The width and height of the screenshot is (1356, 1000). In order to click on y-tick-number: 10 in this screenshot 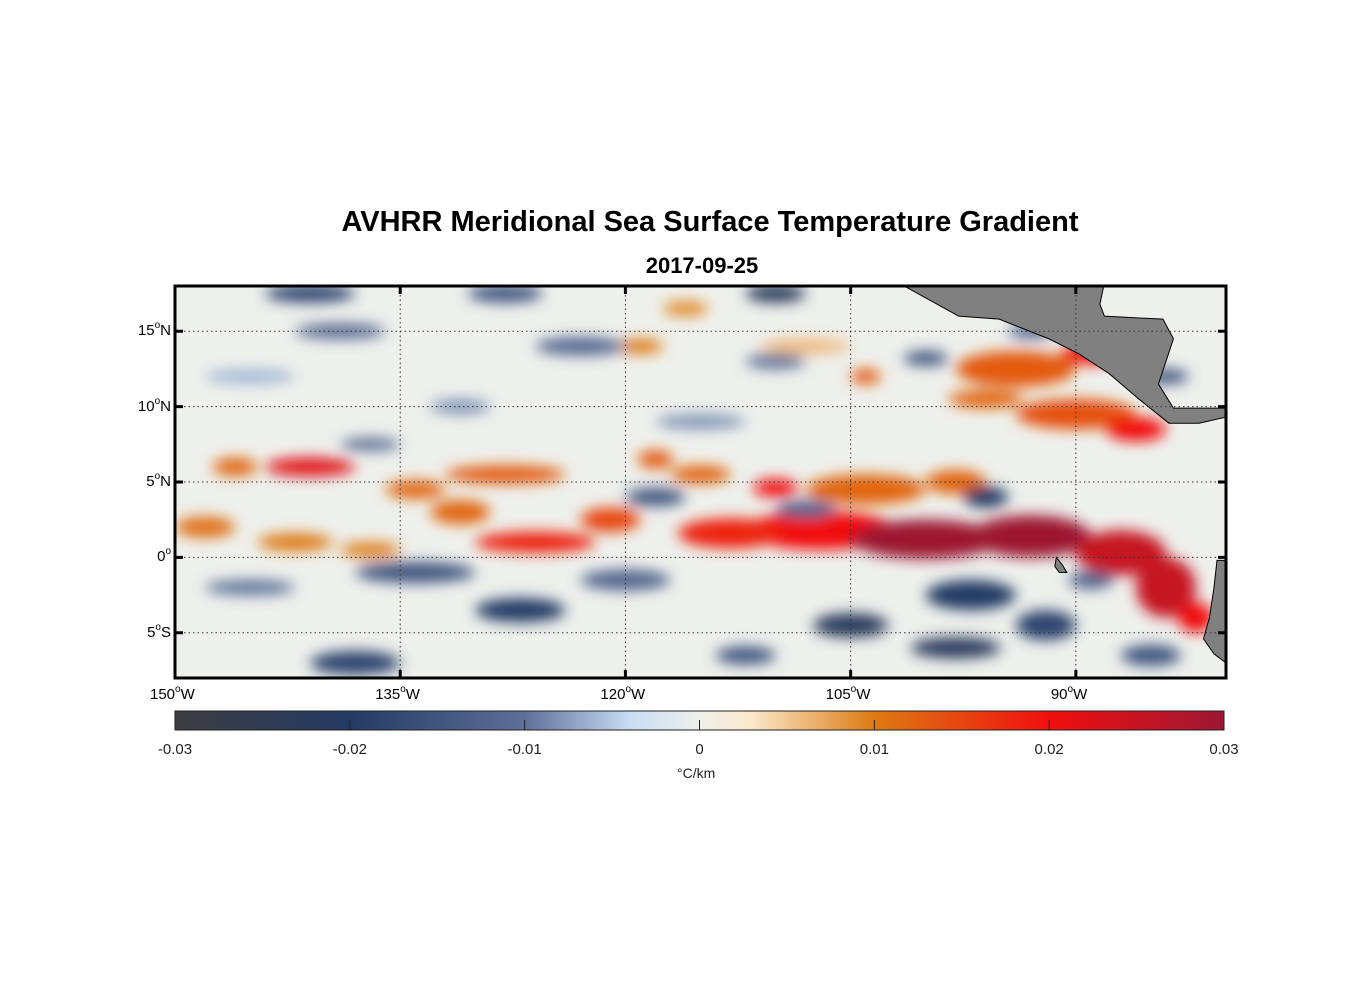, I will do `click(146, 406)`.